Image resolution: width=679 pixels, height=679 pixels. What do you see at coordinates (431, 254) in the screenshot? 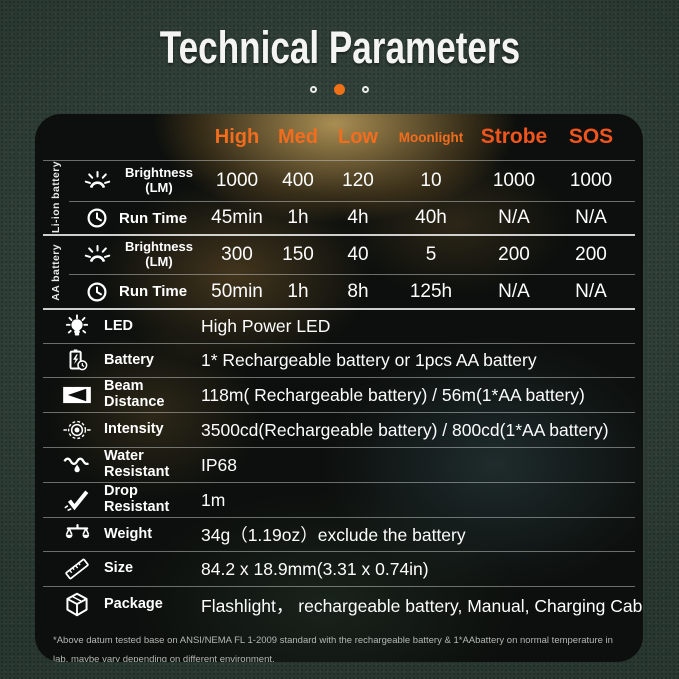
I see `value-cell: 5` at bounding box center [431, 254].